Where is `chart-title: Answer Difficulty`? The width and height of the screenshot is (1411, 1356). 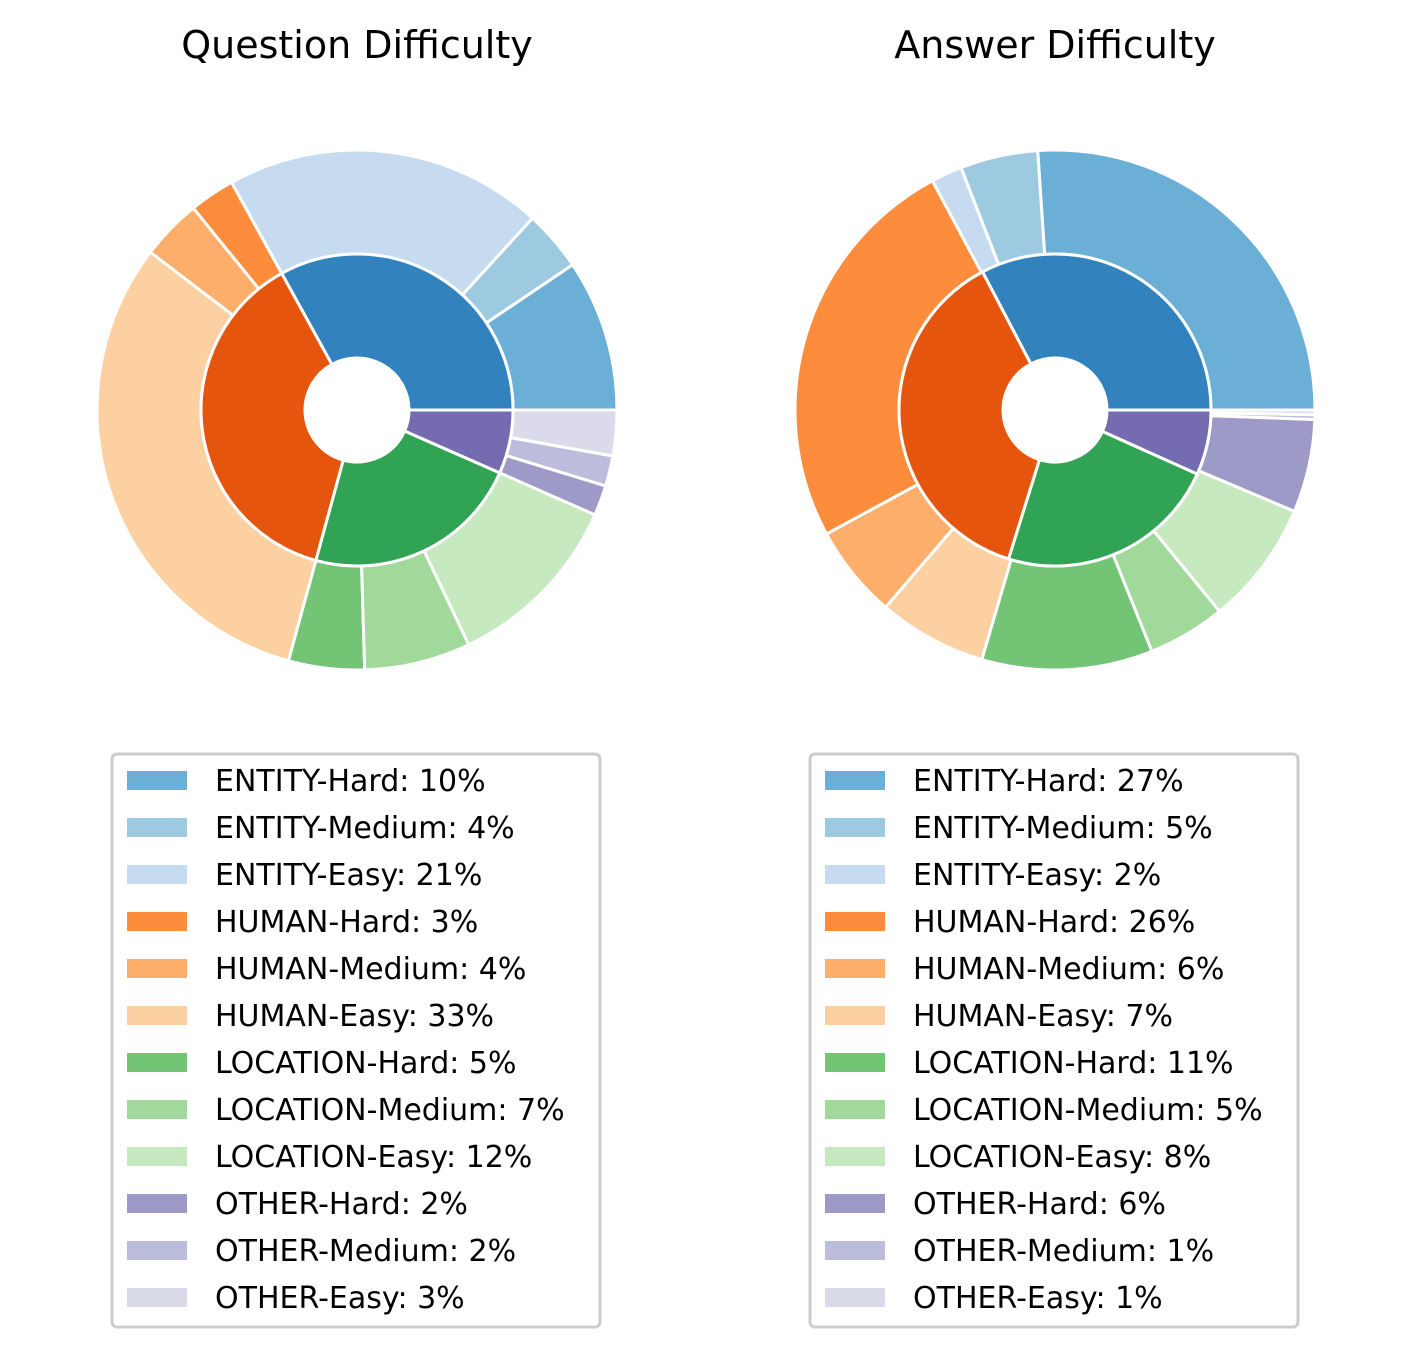
chart-title: Answer Difficulty is located at coordinates (1055, 45).